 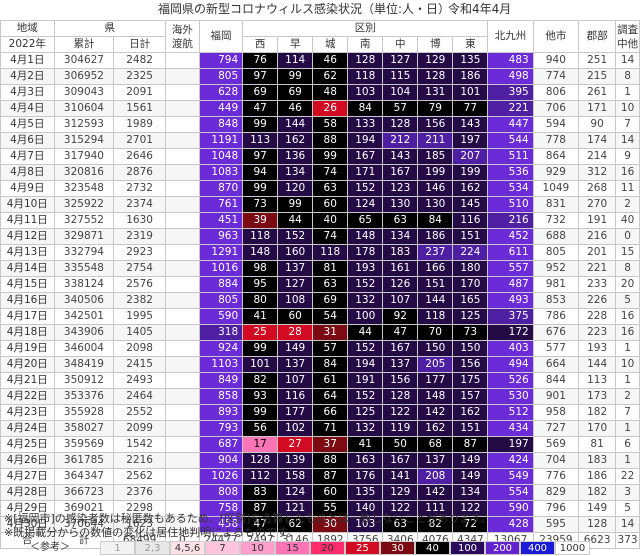 I want to click on kitakyushu-cell: 554, so click(x=510, y=492).